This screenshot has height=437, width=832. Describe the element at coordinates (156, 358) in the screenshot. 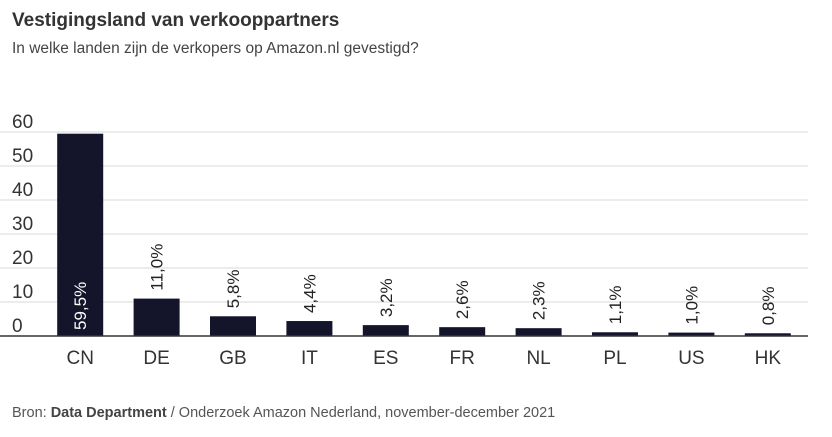

I see `x-tick-label-DE: DE` at that location.